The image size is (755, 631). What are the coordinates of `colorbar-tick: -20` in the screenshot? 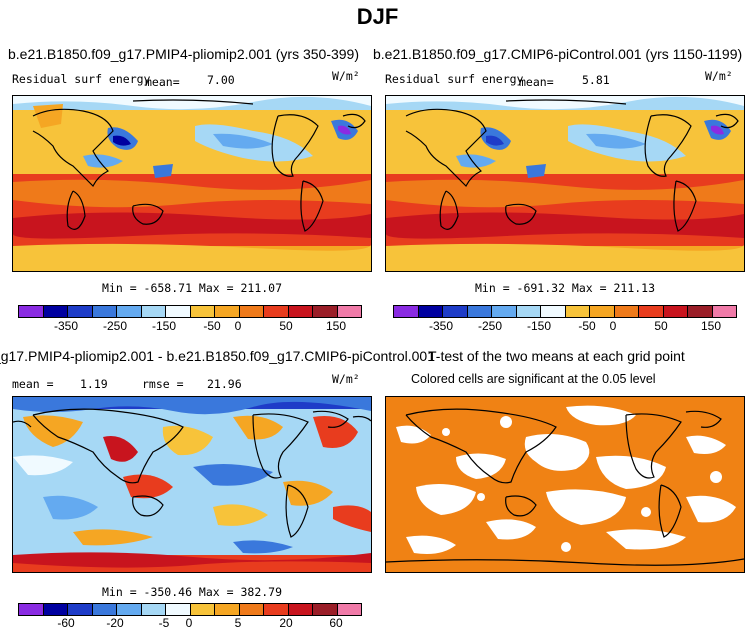 It's located at (115, 623).